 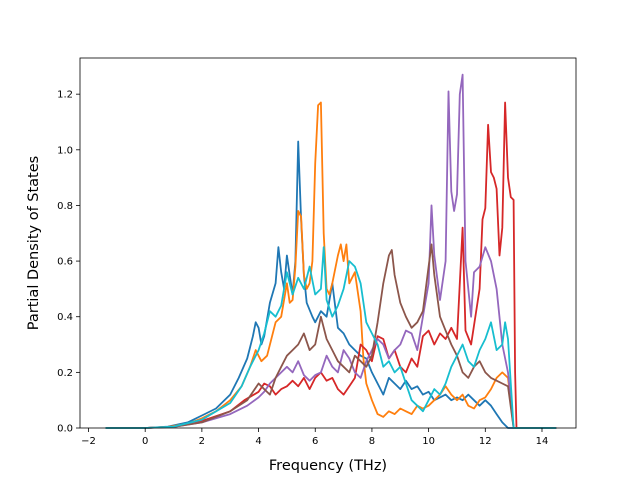 I want to click on y-tick-label: 0.4, so click(x=65, y=317).